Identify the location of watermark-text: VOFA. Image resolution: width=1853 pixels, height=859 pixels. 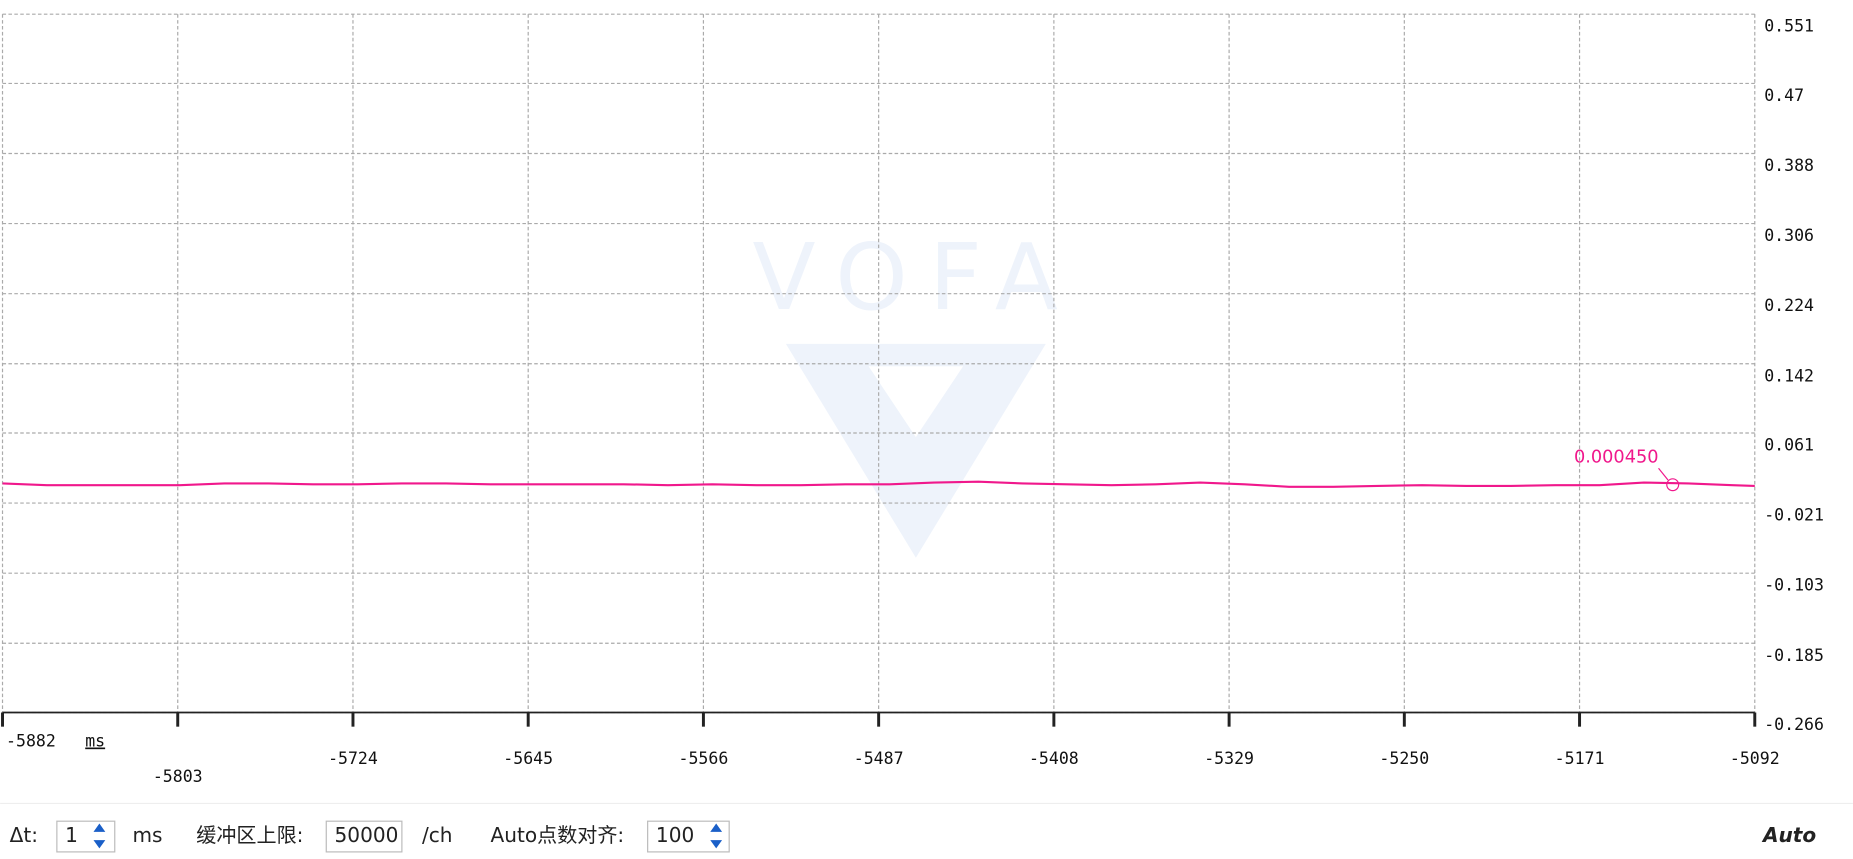
(916, 277).